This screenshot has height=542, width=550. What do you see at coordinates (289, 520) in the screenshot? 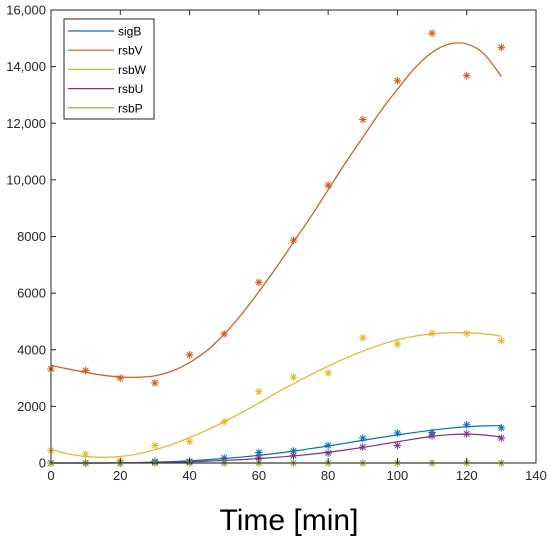
I see `x-axis-title: Time [min]` at bounding box center [289, 520].